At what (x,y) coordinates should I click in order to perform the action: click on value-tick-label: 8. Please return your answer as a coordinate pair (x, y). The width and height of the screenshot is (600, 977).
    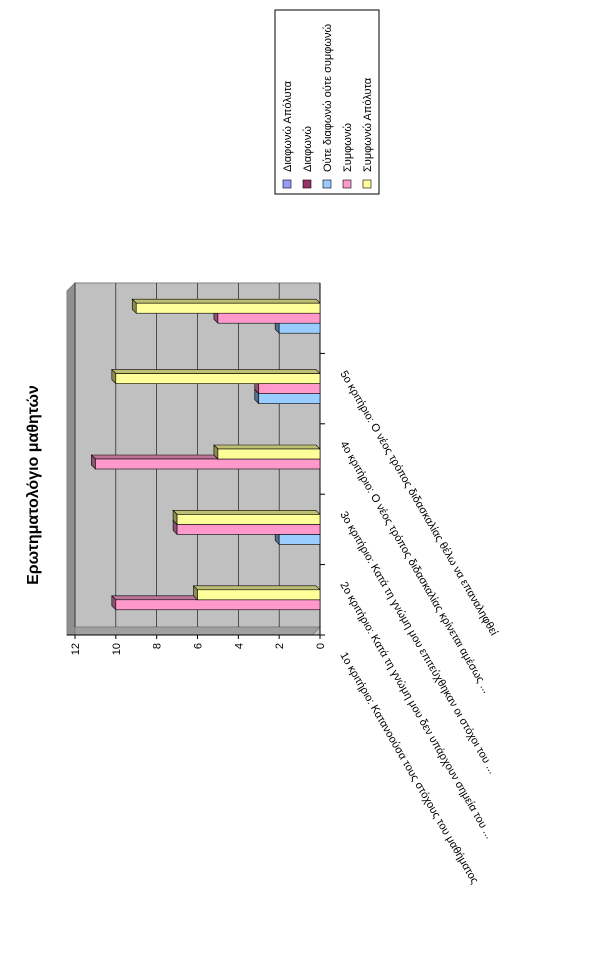
    Looking at the image, I should click on (158, 646).